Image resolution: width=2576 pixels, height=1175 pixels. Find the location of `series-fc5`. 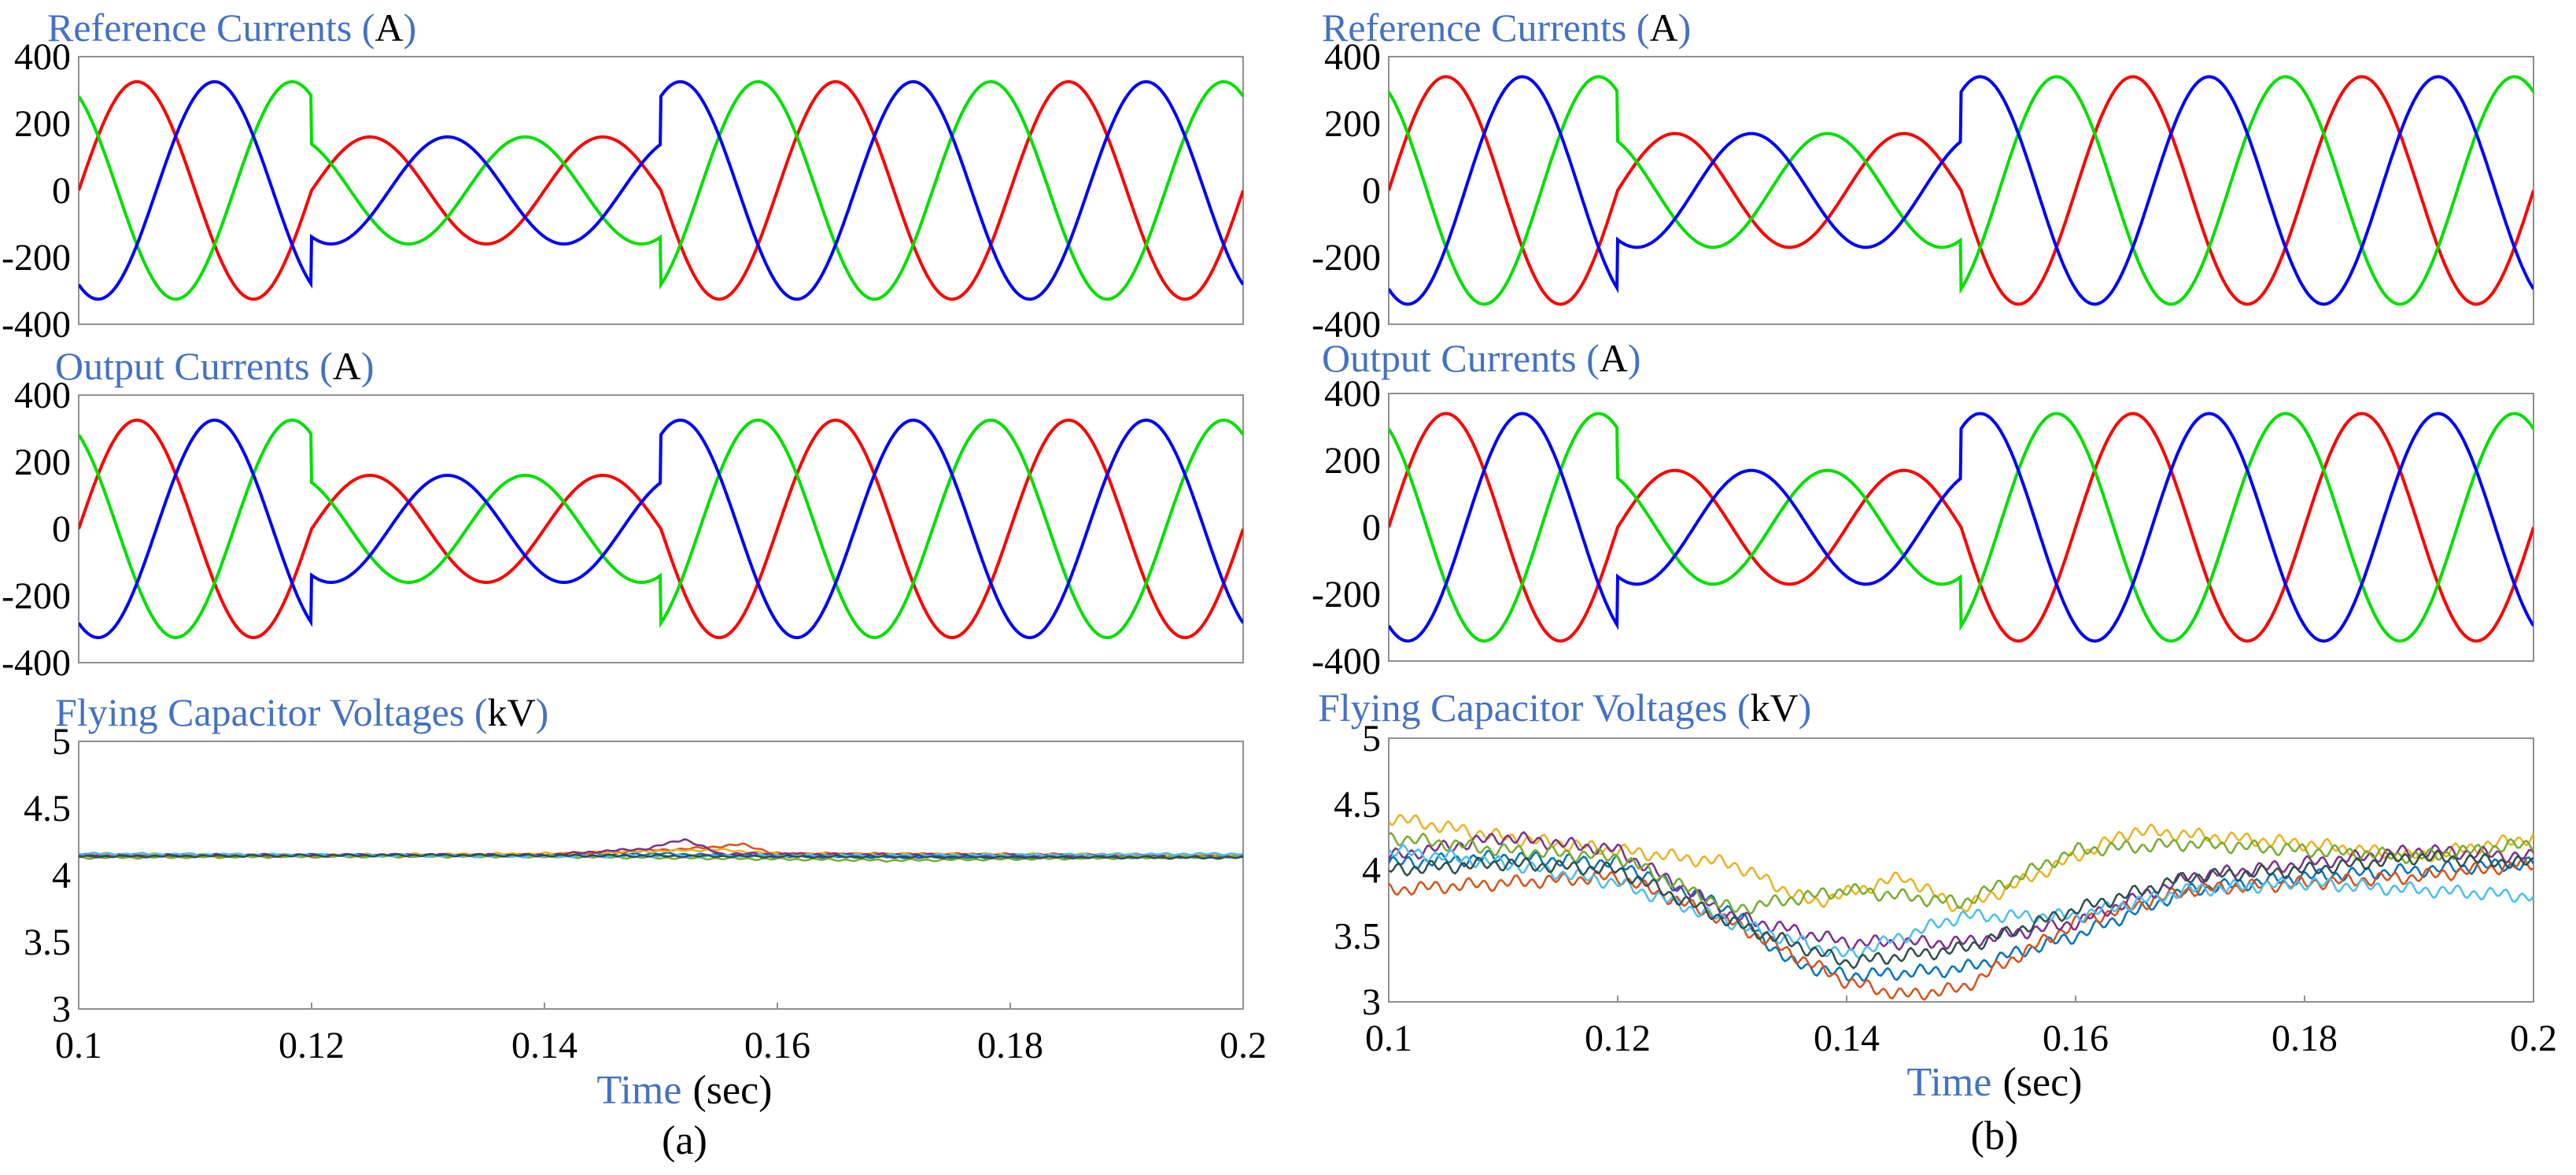

series-fc5 is located at coordinates (1962, 873).